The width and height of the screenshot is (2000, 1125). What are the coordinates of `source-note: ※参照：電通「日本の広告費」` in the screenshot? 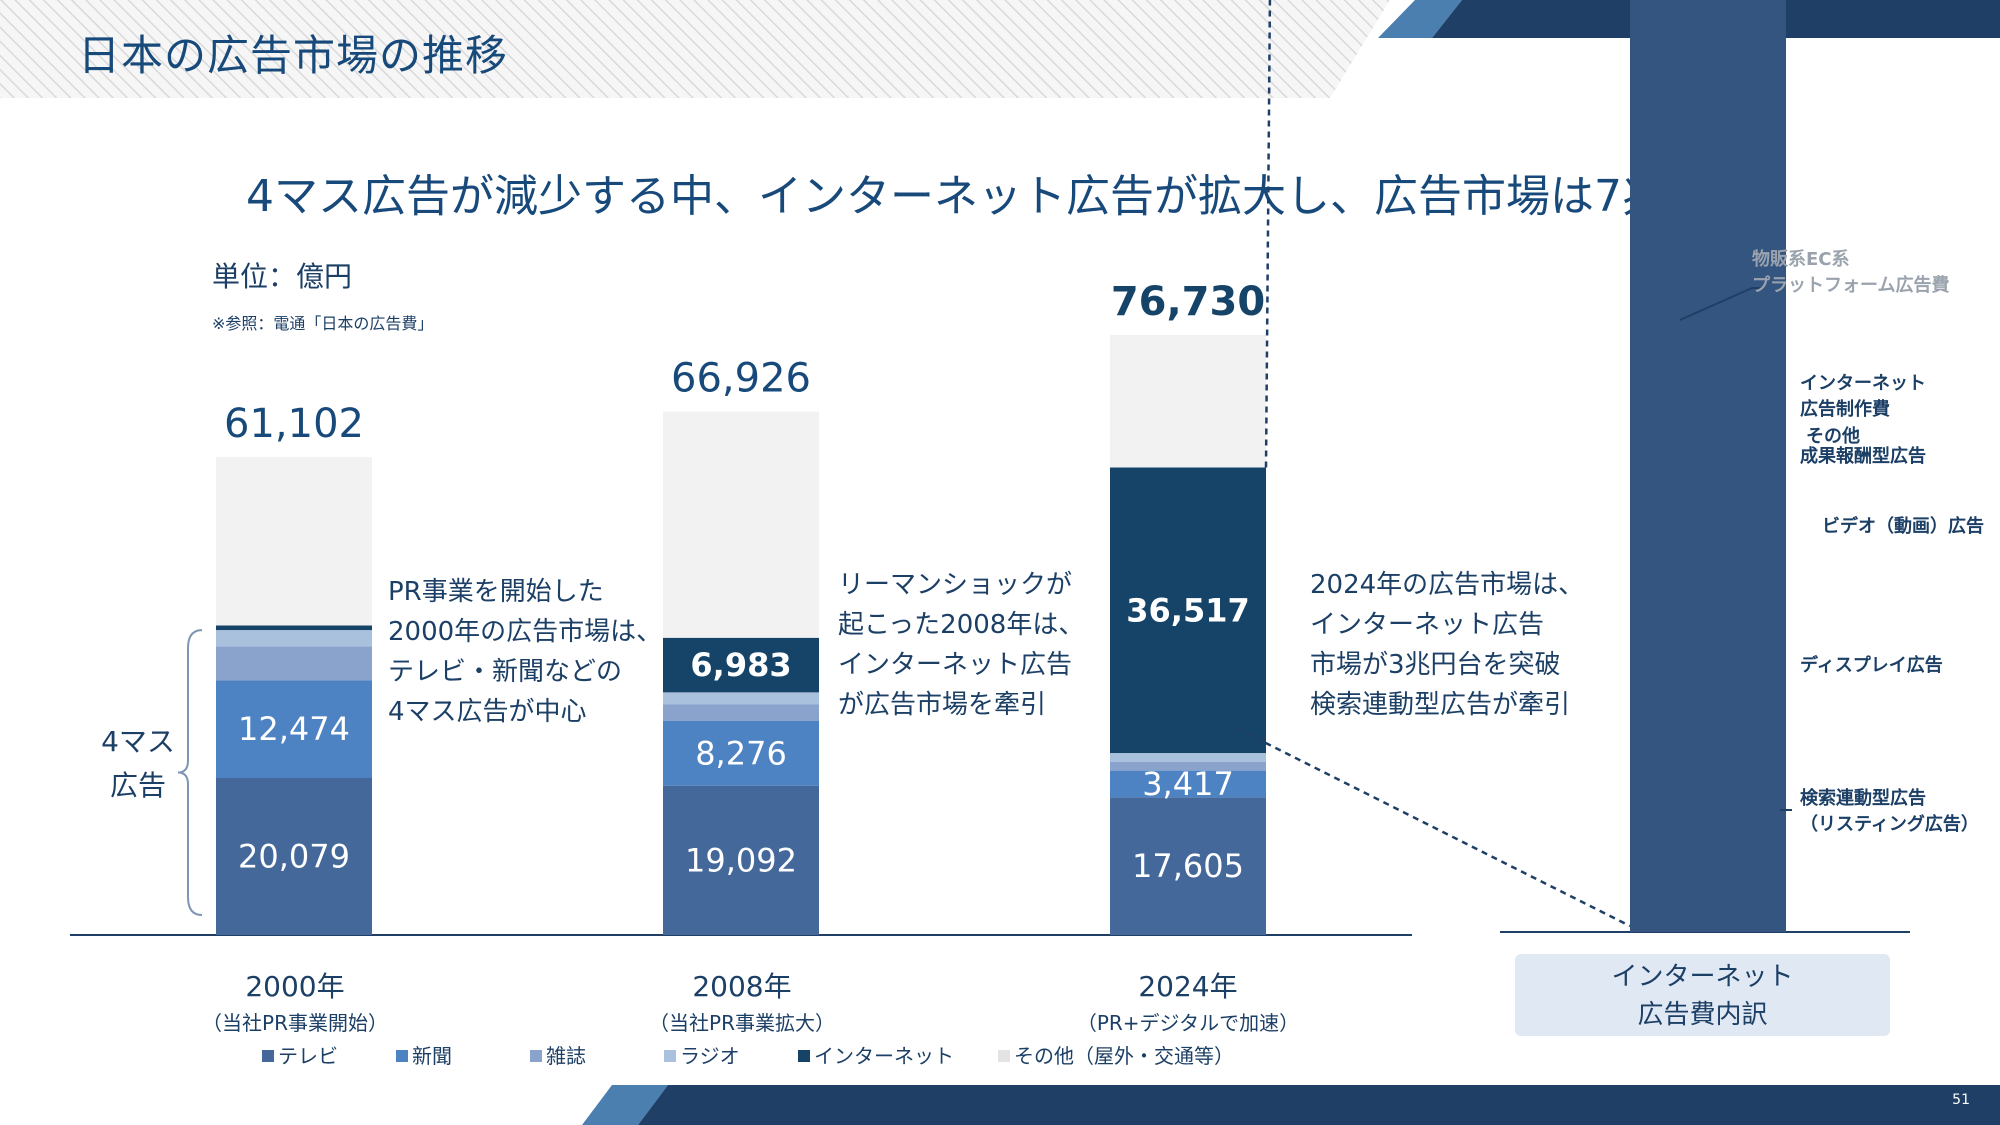 It's located at (323, 323).